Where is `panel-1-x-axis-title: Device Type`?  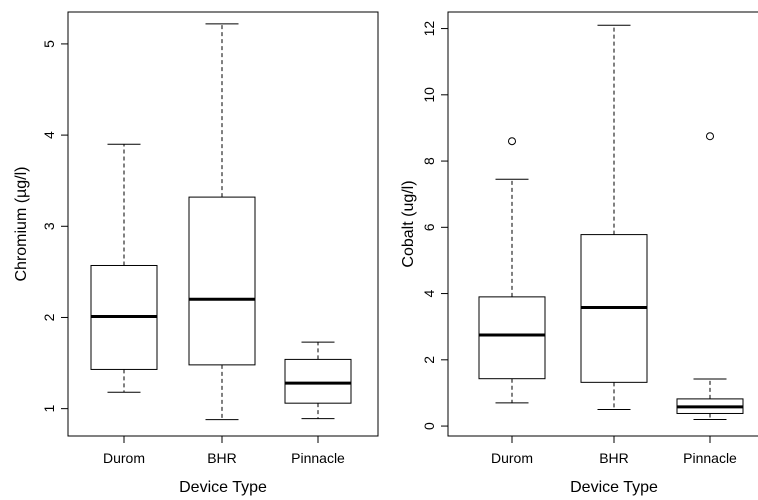
panel-1-x-axis-title: Device Type is located at coordinates (223, 487).